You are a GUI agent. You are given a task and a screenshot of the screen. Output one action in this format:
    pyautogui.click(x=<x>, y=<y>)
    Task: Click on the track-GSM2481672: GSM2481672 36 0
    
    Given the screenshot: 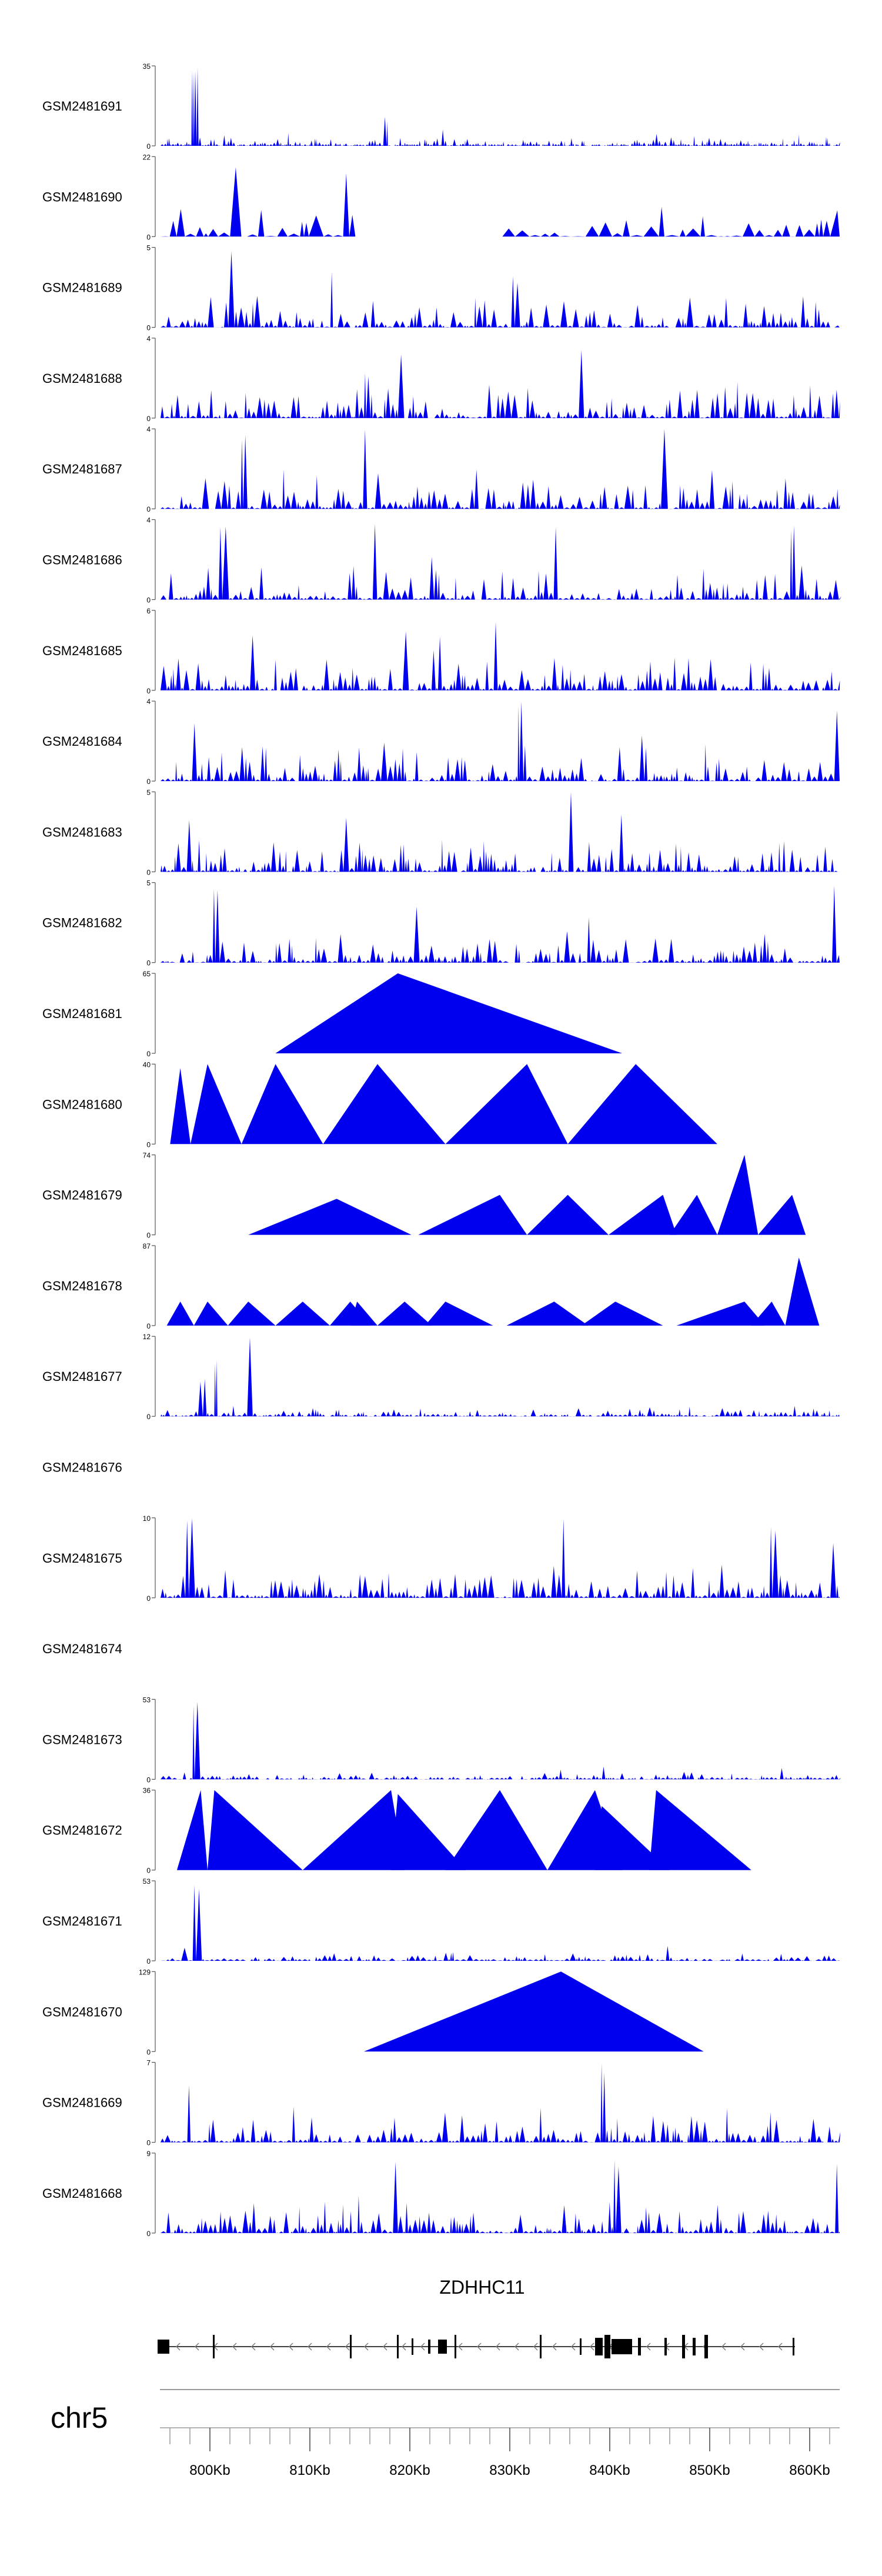 What is the action you would take?
    pyautogui.click(x=396, y=1831)
    